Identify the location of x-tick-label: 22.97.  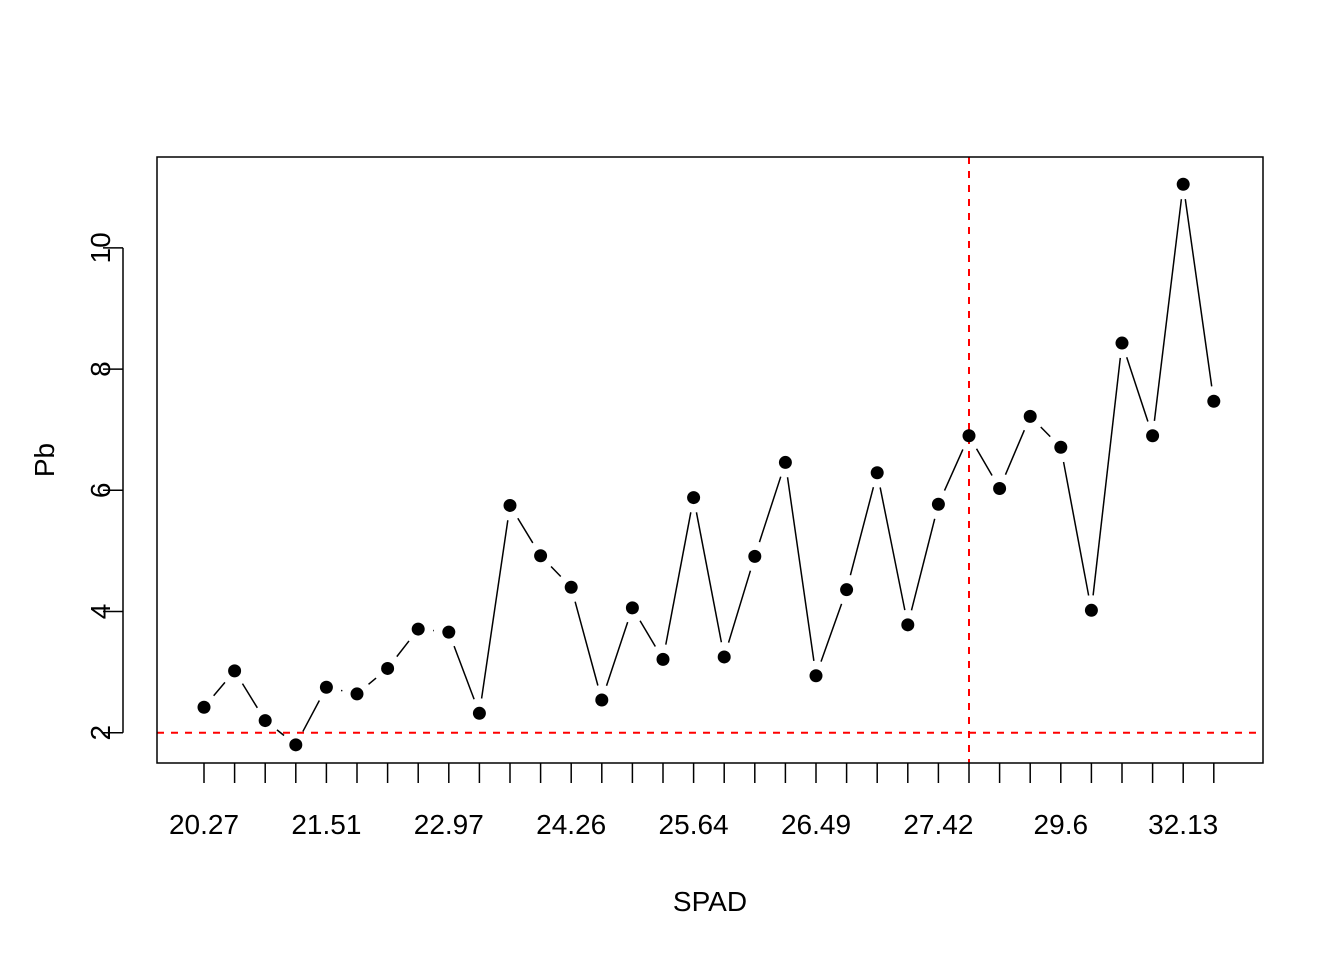
(449, 824).